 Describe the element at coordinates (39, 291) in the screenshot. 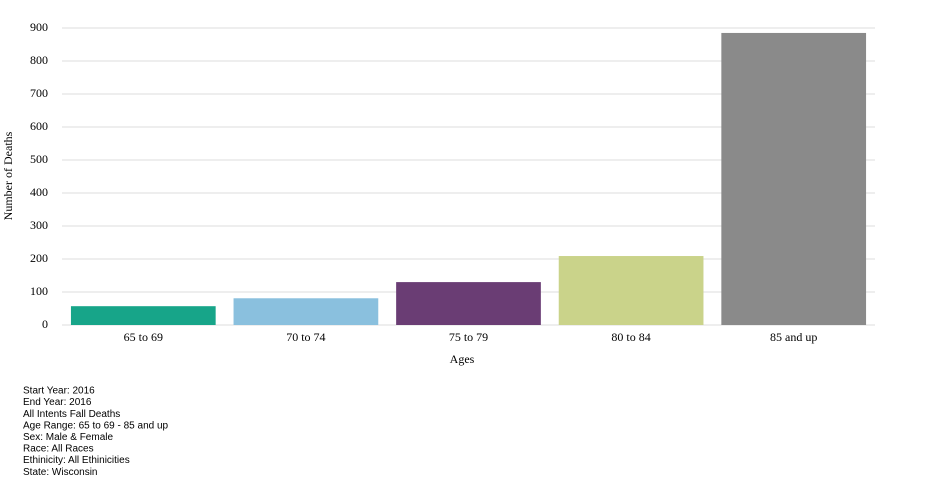

I see `y-tick-label: 100` at that location.